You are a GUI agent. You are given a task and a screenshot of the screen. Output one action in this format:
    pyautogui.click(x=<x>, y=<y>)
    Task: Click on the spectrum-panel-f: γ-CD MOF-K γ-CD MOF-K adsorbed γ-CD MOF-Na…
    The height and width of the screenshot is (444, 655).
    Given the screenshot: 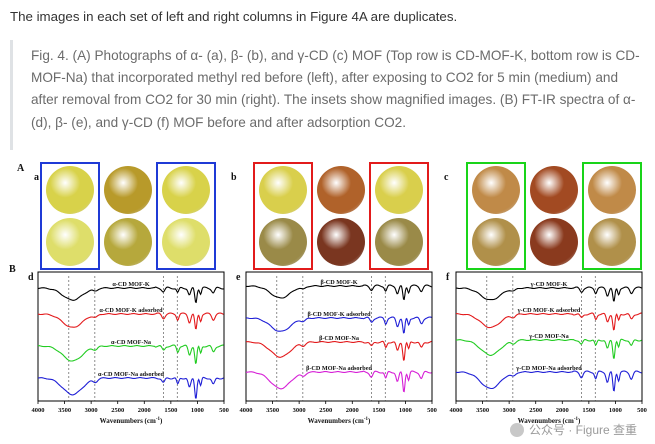 What is the action you would take?
    pyautogui.click(x=547, y=350)
    